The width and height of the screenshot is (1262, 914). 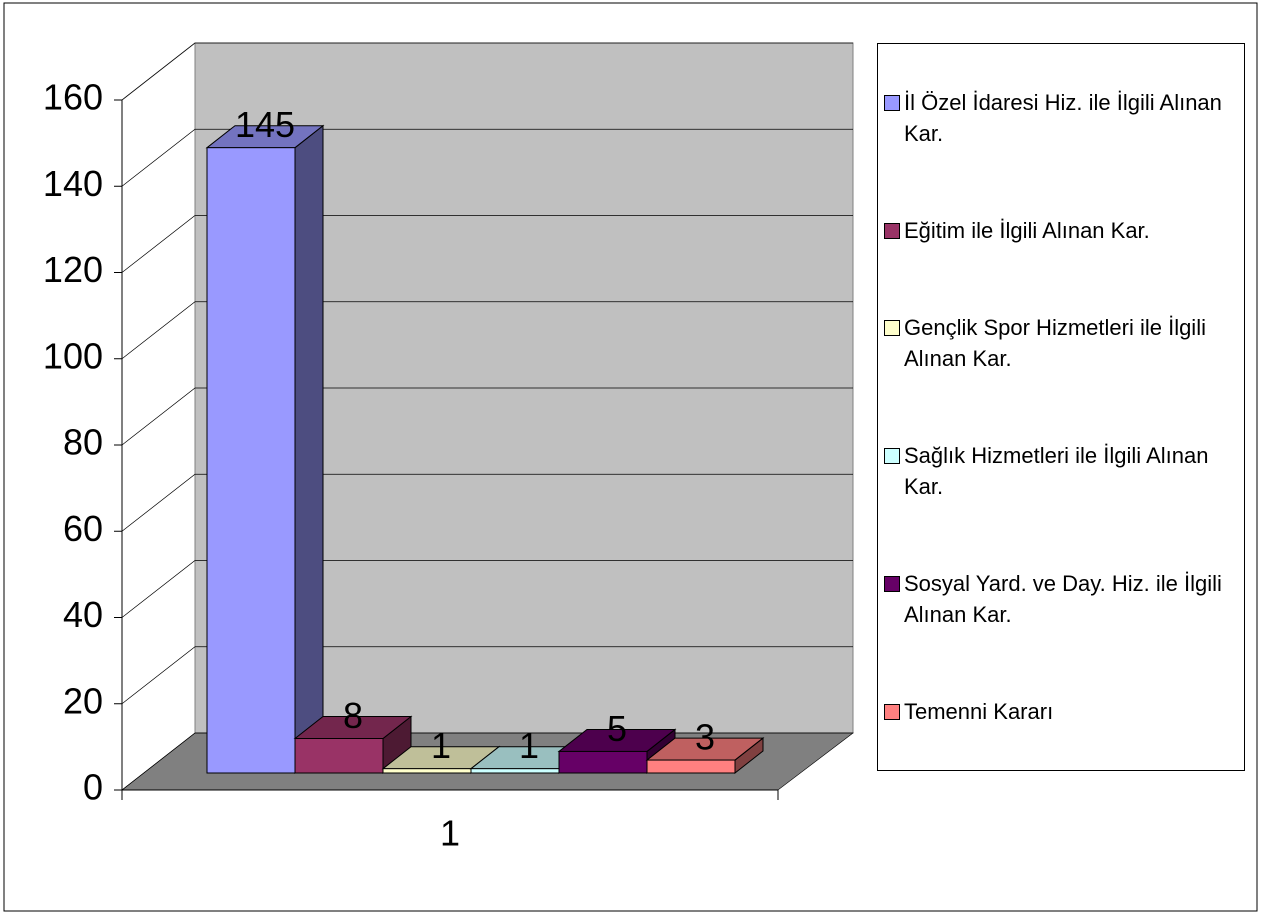 I want to click on y-tick-label: 60, so click(x=83, y=528).